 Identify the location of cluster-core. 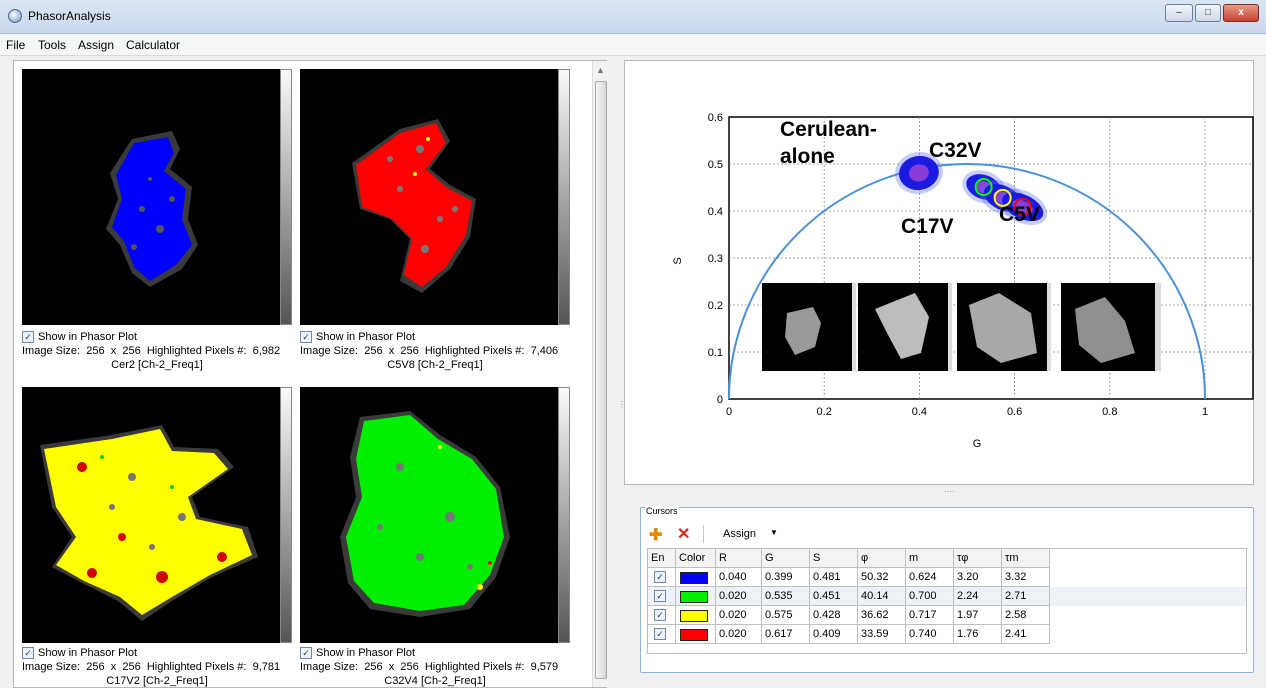
(918, 173).